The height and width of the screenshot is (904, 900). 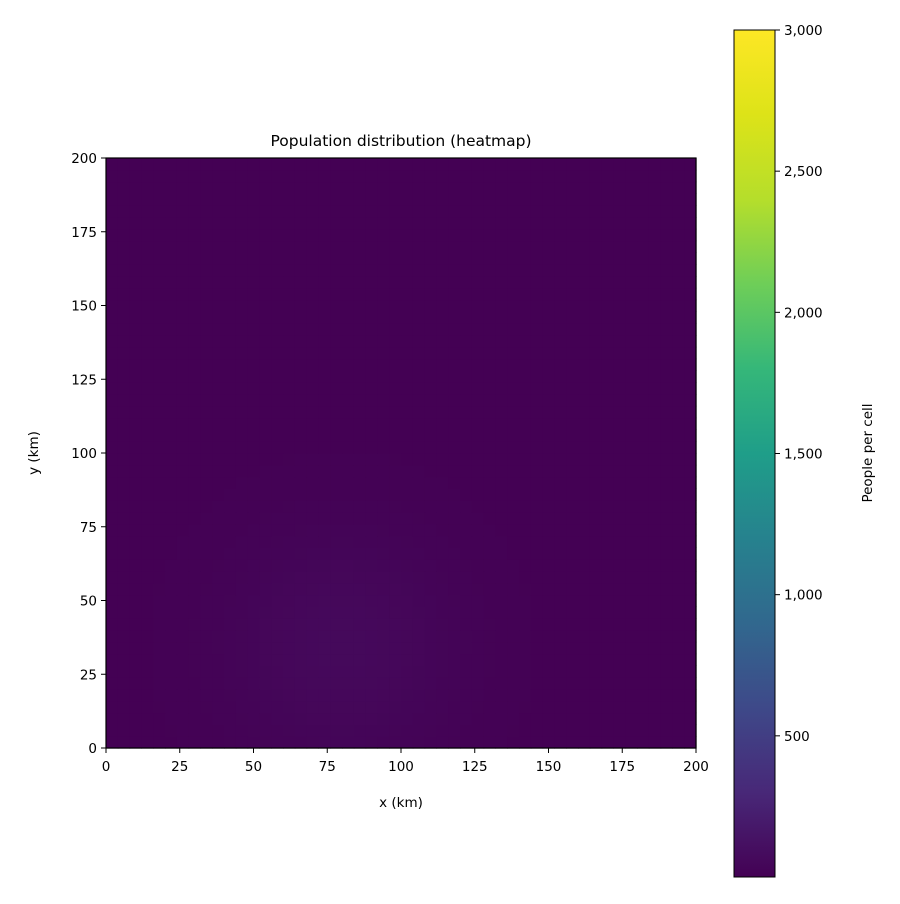 What do you see at coordinates (868, 452) in the screenshot?
I see `colorbar-label: People per cell` at bounding box center [868, 452].